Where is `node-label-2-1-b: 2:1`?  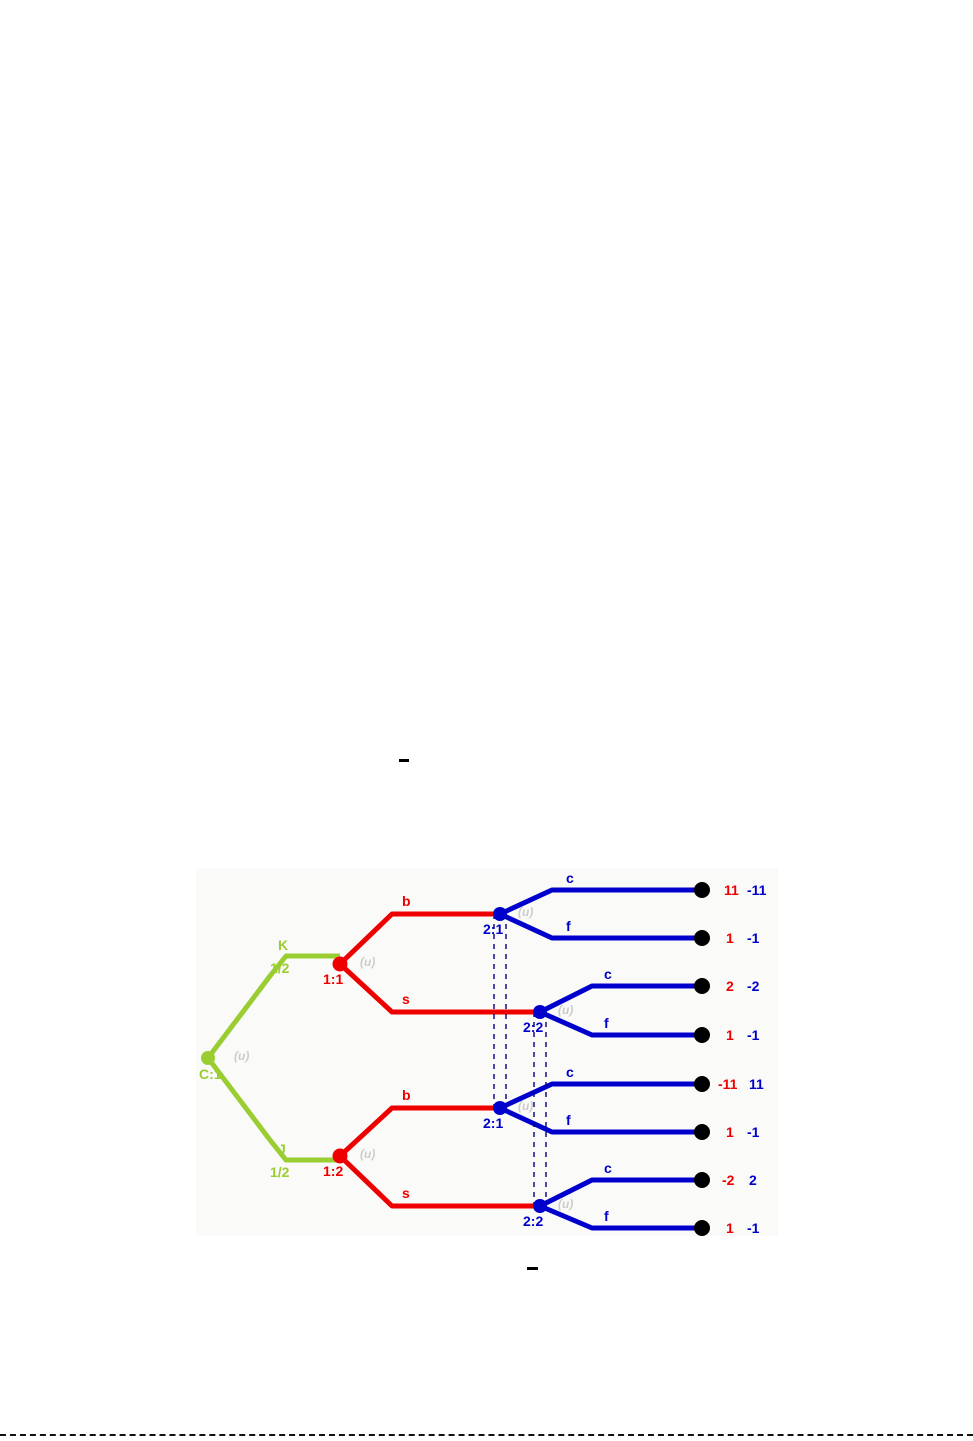
node-label-2-1-b: 2:1 is located at coordinates (493, 1123).